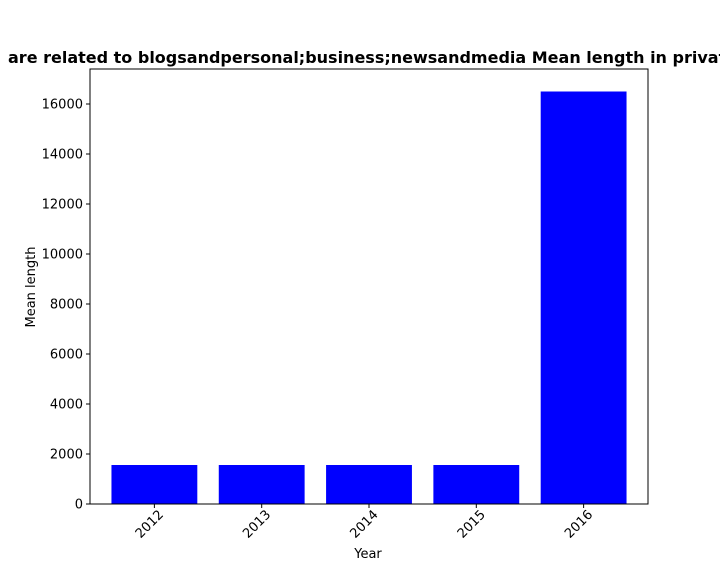 The height and width of the screenshot is (576, 720). Describe the element at coordinates (62, 205) in the screenshot. I see `y-tick-label: 12000` at that location.